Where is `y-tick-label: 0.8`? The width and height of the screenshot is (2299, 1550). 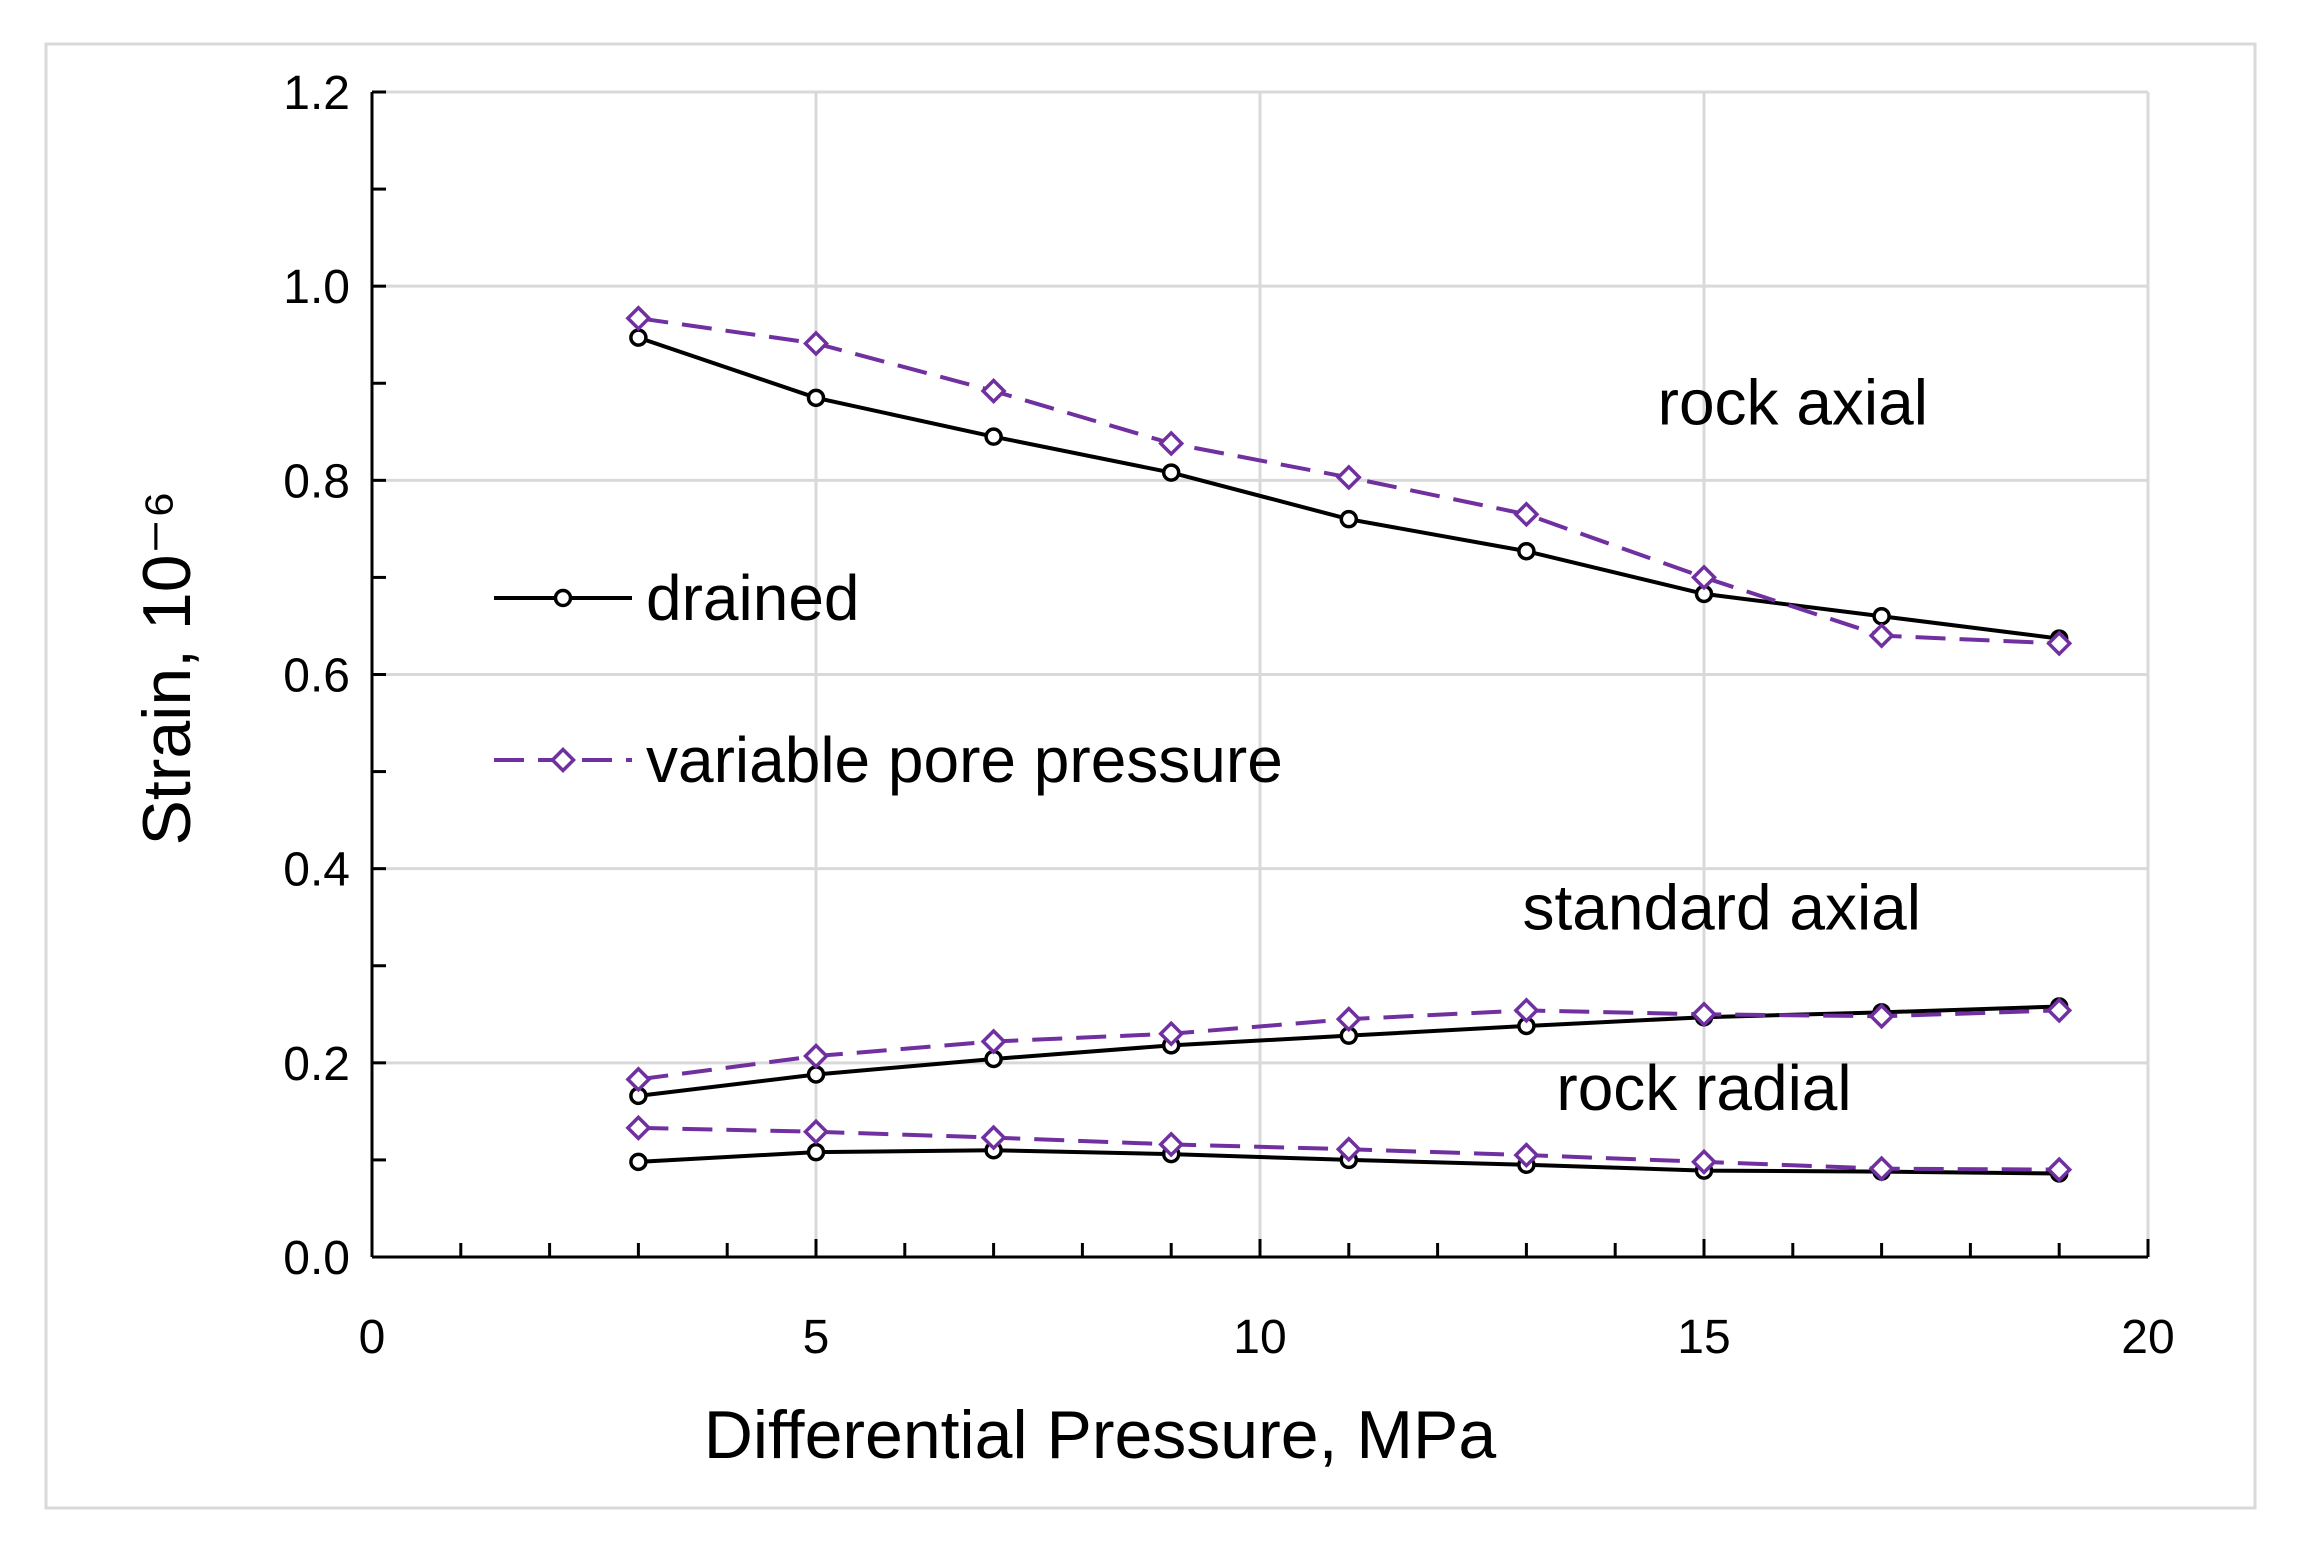
y-tick-label: 0.8 is located at coordinates (316, 481).